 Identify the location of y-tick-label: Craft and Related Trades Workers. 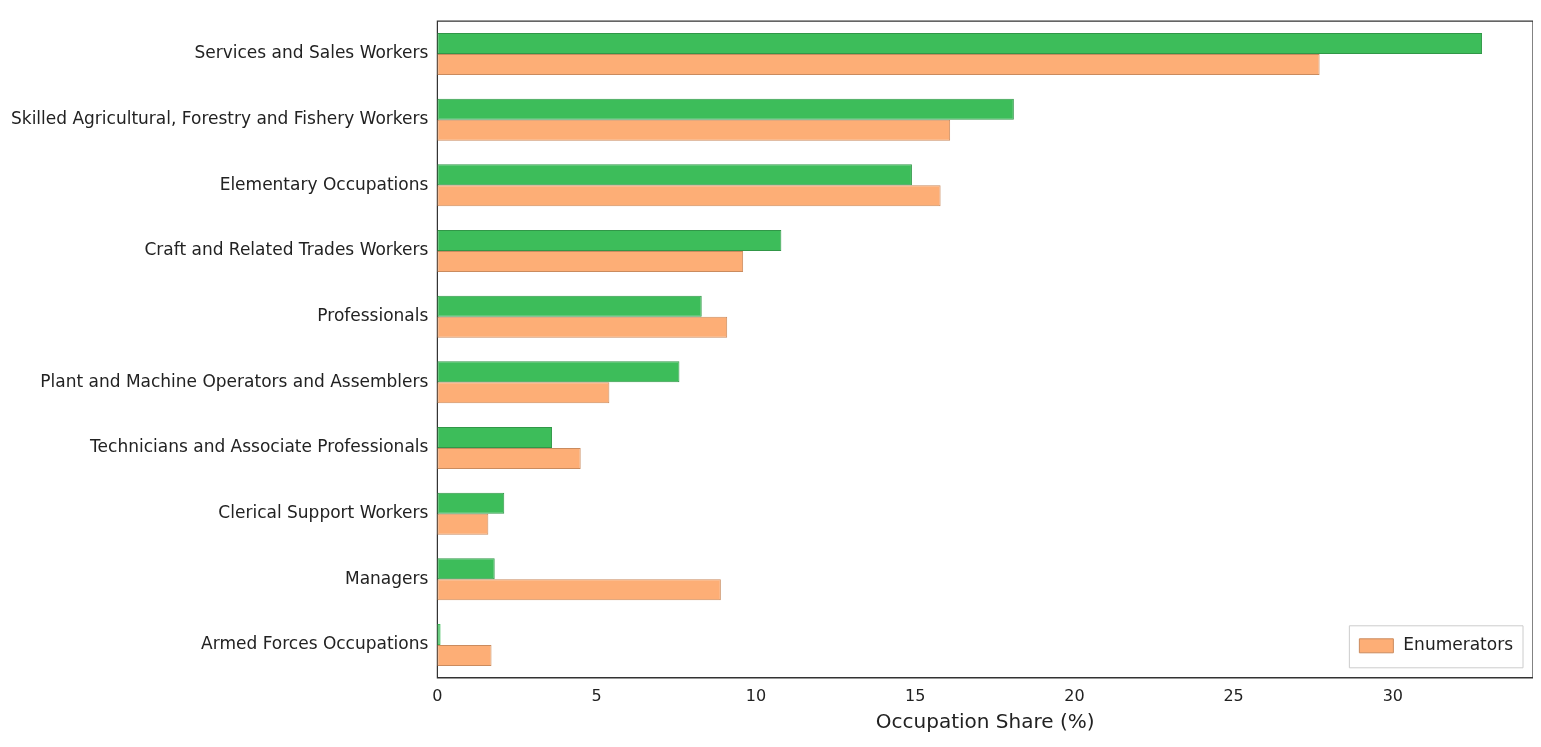
(286, 249).